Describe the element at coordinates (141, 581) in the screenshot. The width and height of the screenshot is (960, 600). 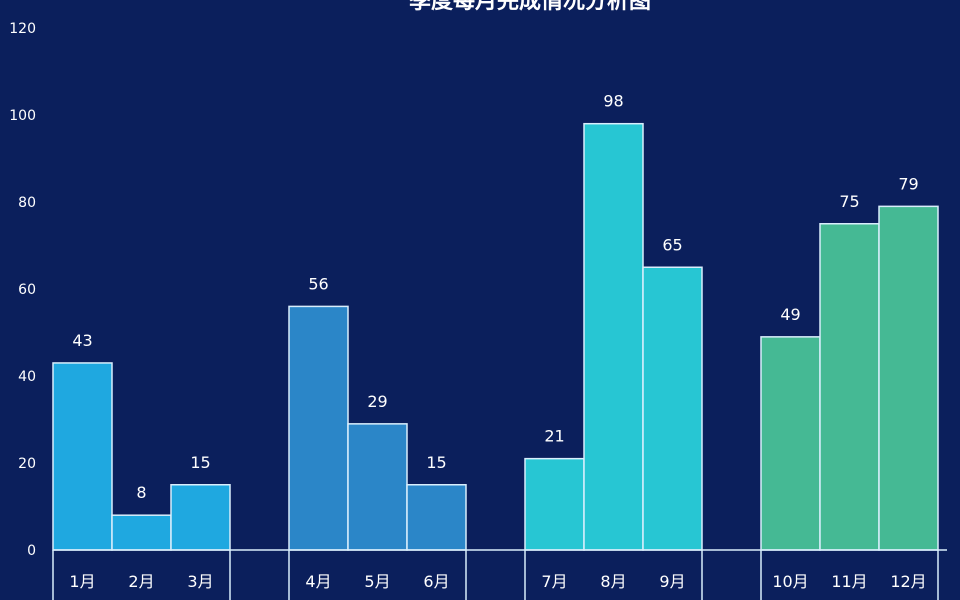
I see `x-tick-label-2月: 2月` at that location.